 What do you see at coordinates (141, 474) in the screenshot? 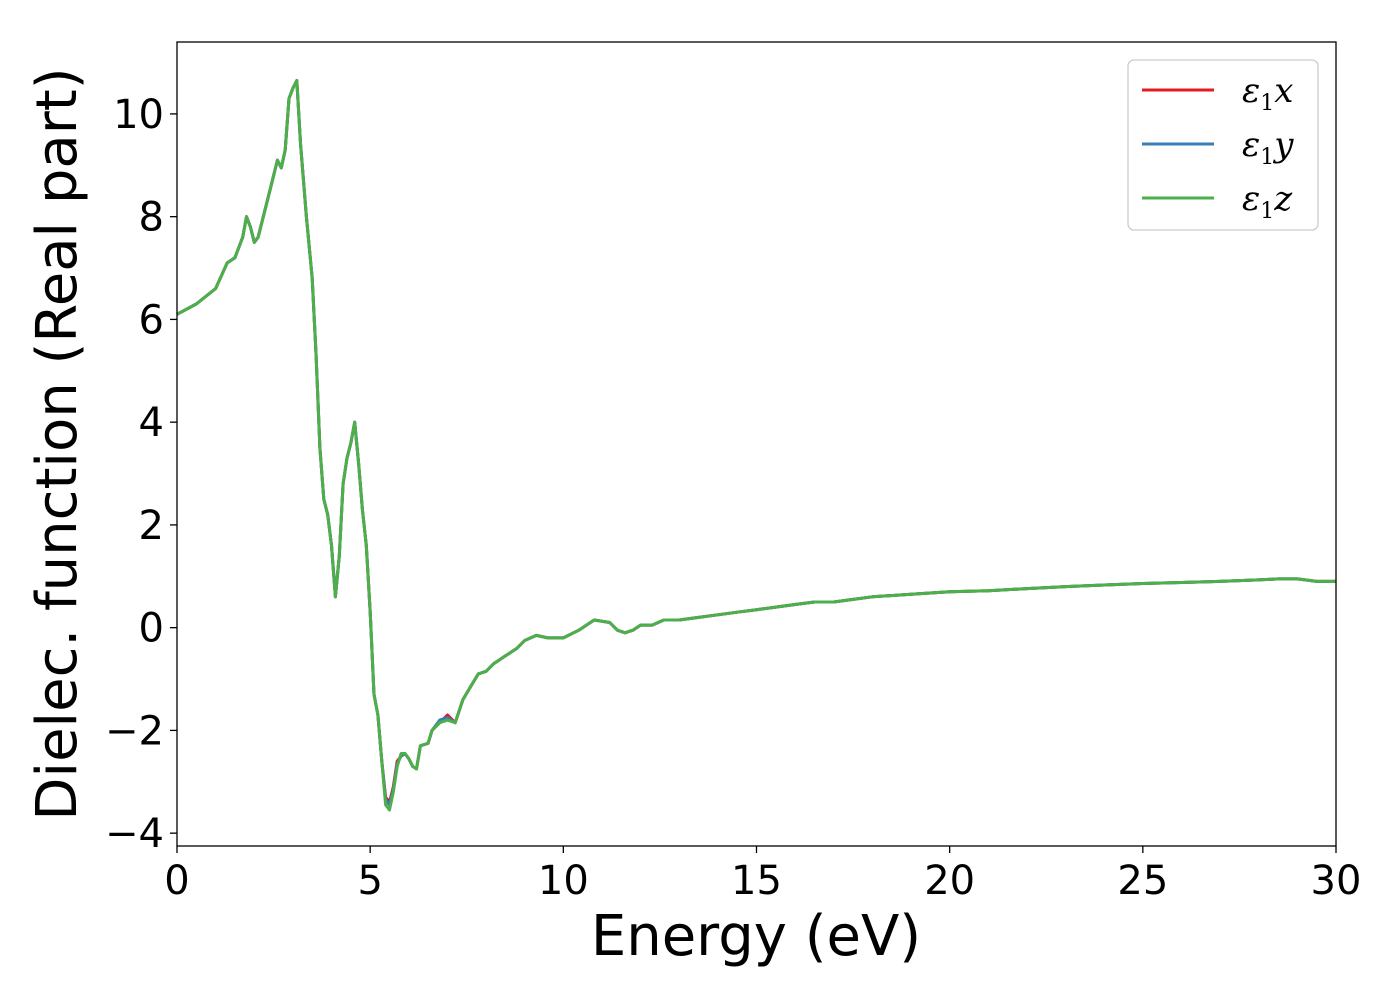
I see `y-axis: −4 −2 0 2 4 6 8 10` at bounding box center [141, 474].